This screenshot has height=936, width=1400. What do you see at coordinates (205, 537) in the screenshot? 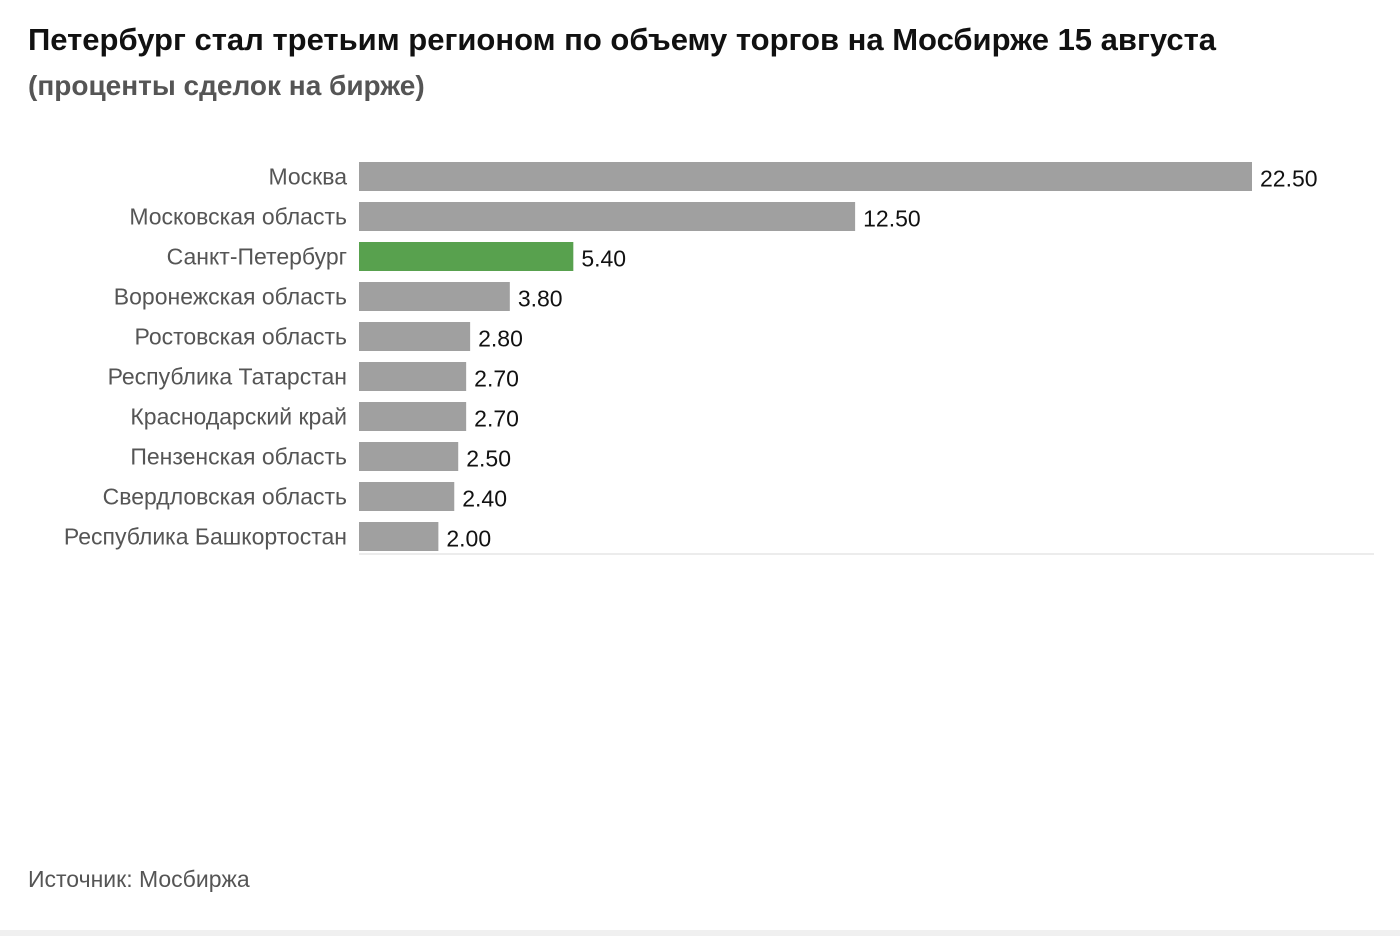
I see `category-label: Республика Башкортостан` at bounding box center [205, 537].